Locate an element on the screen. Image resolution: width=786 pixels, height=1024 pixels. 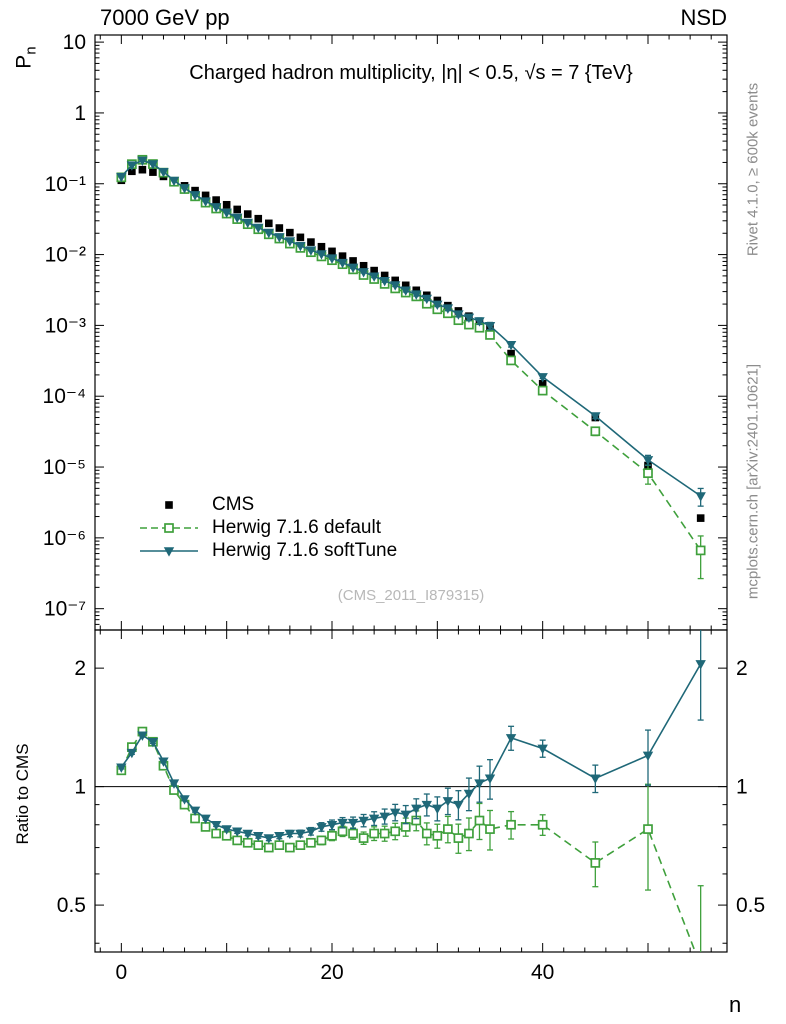
legend-item-herwig-default: Herwig 7.1.6 default is located at coordinates (267, 527).